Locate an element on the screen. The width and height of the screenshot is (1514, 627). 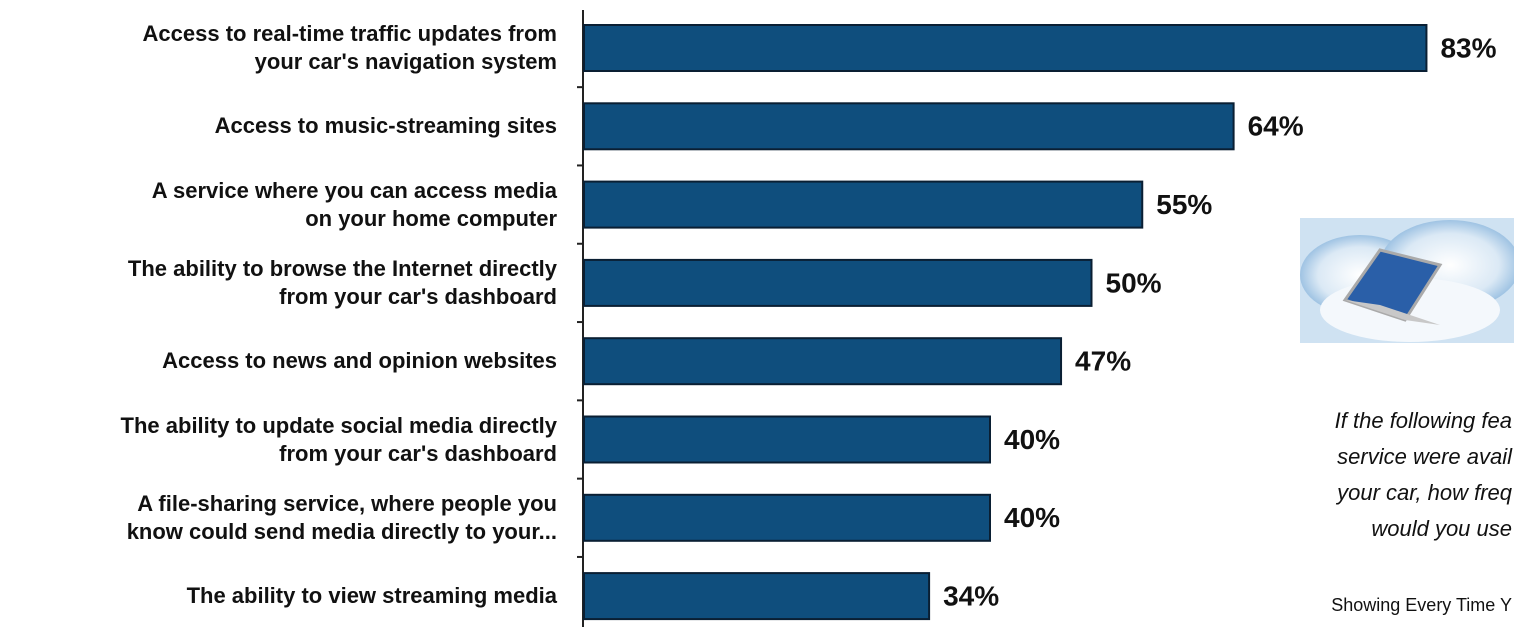
category-label: The ability to view streaming media is located at coordinates (371, 596).